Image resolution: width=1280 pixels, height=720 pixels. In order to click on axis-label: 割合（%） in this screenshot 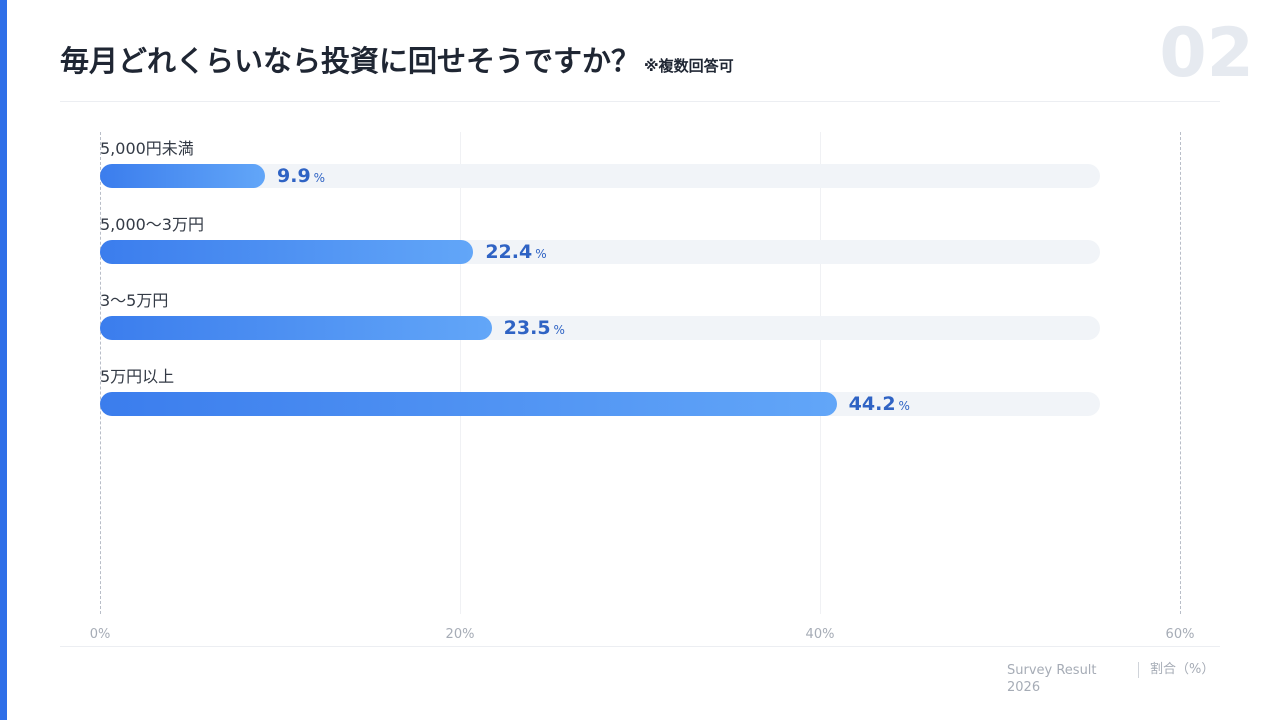, I will do `click(1176, 670)`.